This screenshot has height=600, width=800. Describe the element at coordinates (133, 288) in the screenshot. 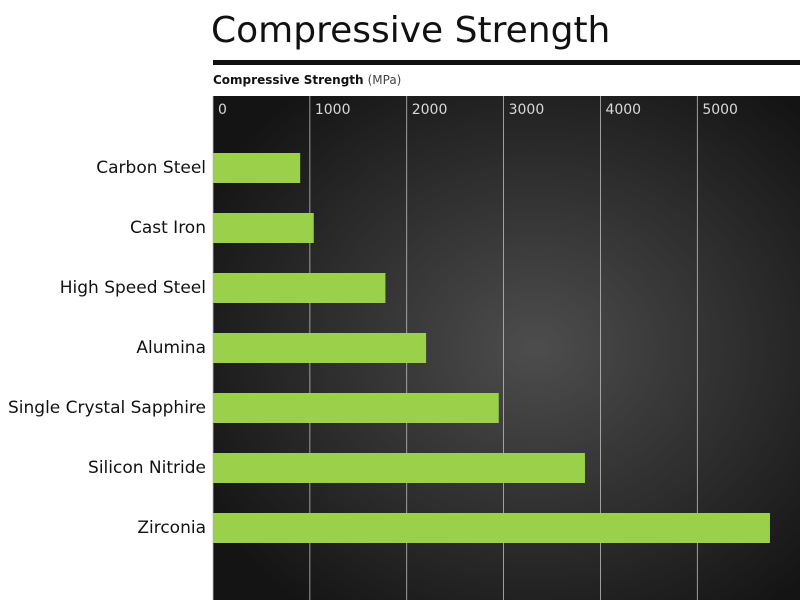

I see `y-tick-label: High Speed Steel` at that location.